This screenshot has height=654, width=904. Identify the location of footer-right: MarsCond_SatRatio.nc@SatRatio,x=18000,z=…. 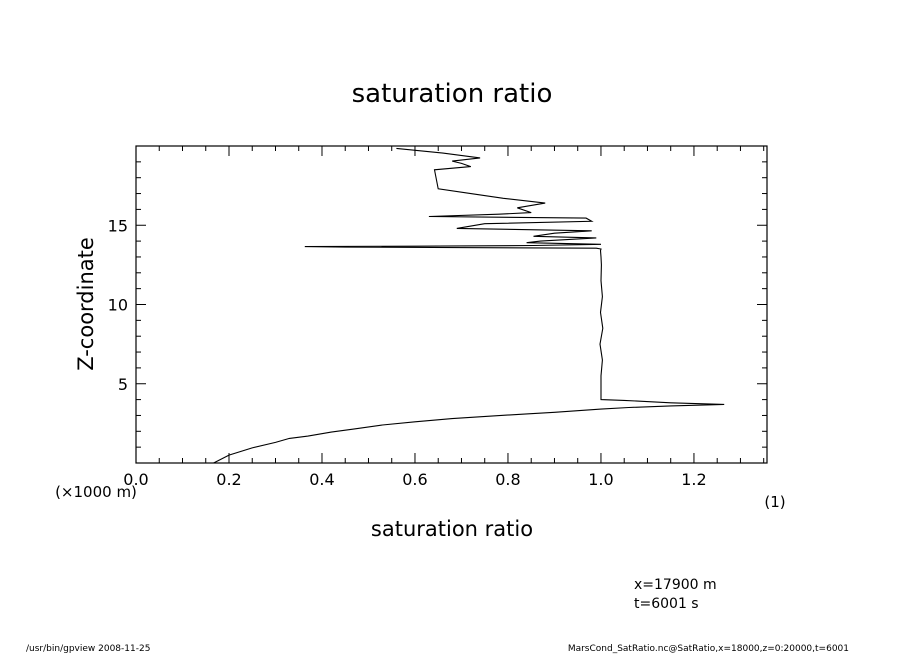
(708, 649).